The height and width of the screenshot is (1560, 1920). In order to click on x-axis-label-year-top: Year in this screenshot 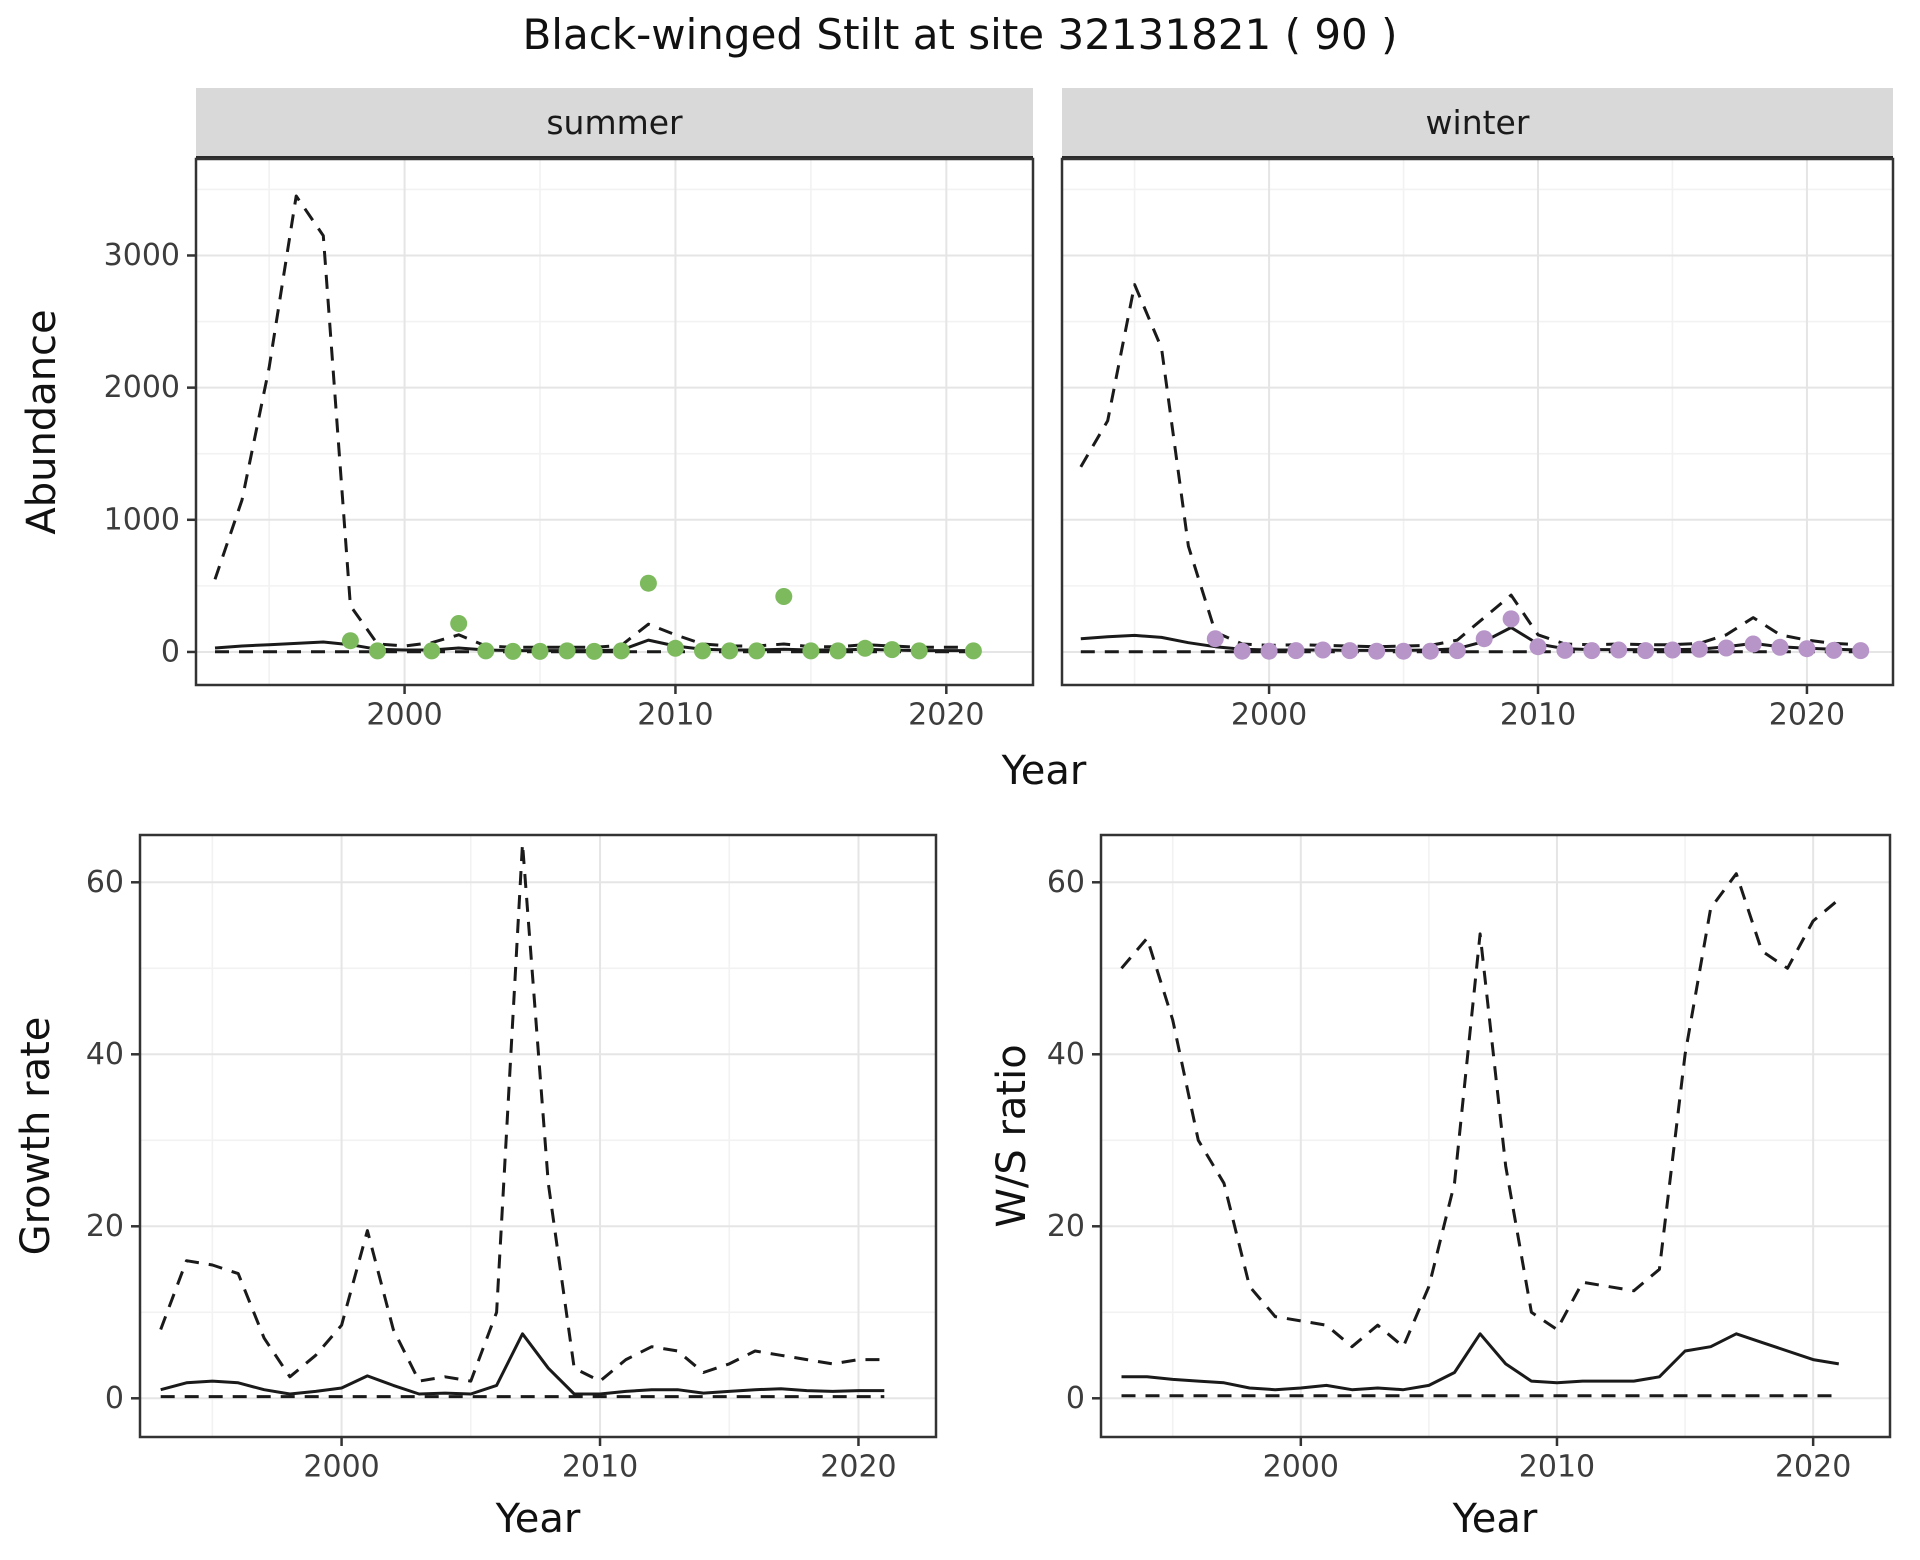, I will do `click(1044, 771)`.